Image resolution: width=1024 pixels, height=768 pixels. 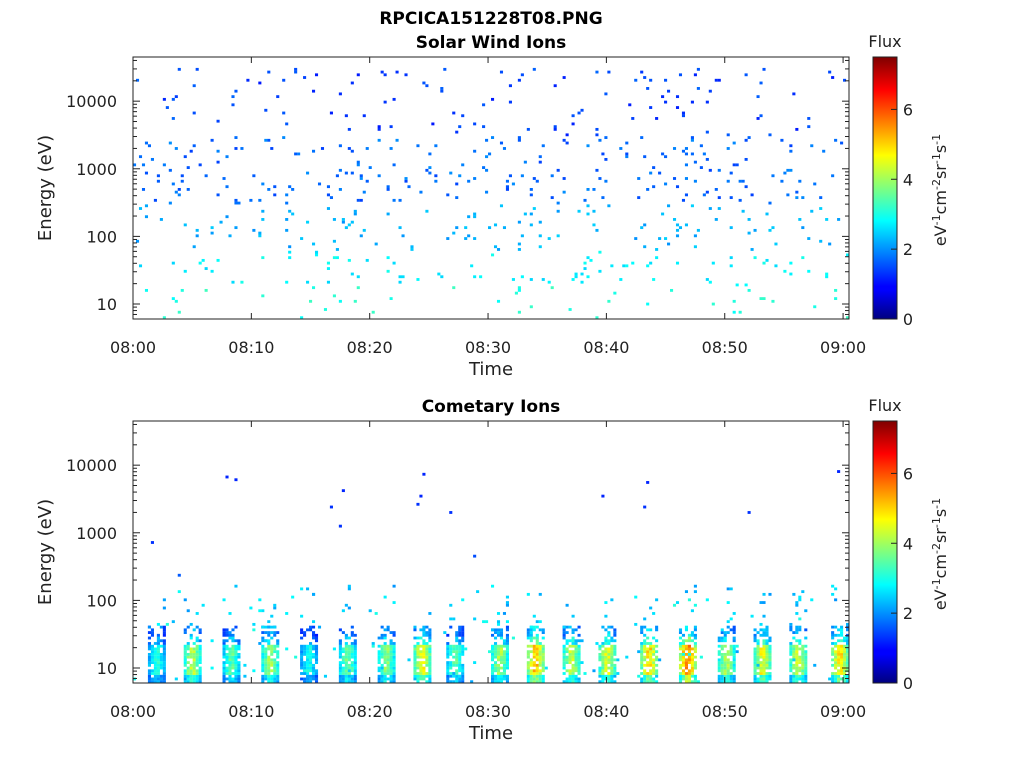 I want to click on x-tick-label: 08:00, so click(x=133, y=711).